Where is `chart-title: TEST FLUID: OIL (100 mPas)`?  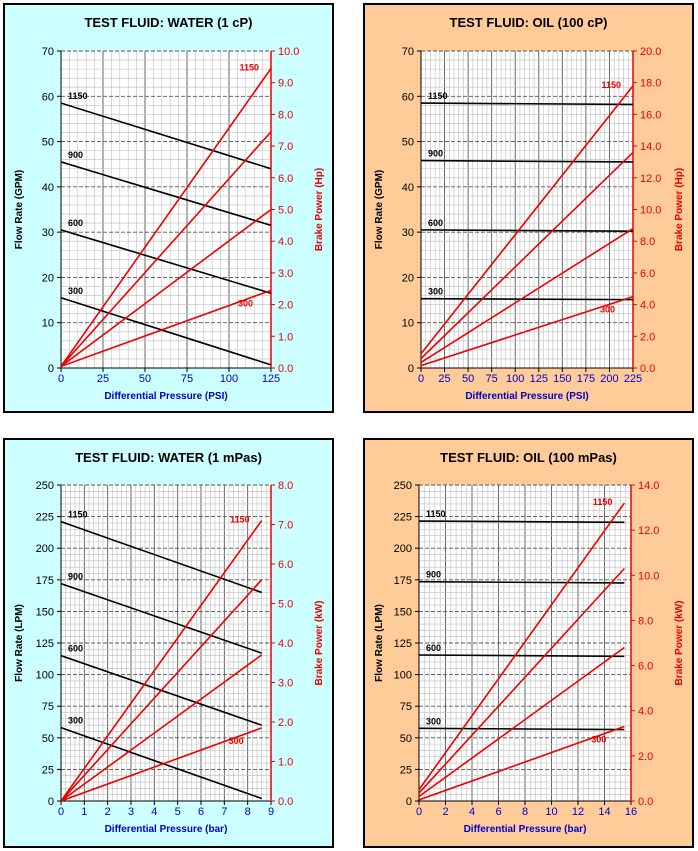
chart-title: TEST FLUID: OIL (100 mPas) is located at coordinates (528, 457).